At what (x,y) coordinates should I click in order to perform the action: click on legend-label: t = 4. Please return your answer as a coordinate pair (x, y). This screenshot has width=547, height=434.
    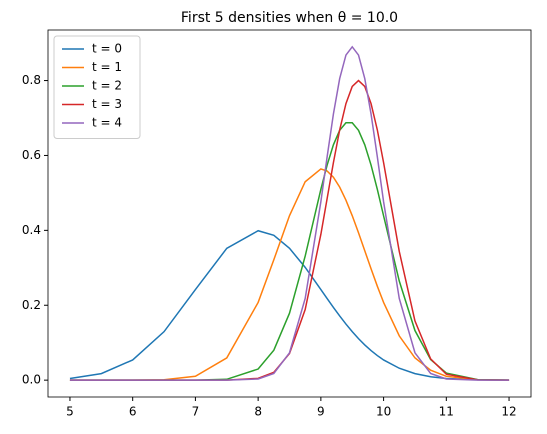
    Looking at the image, I should click on (107, 123).